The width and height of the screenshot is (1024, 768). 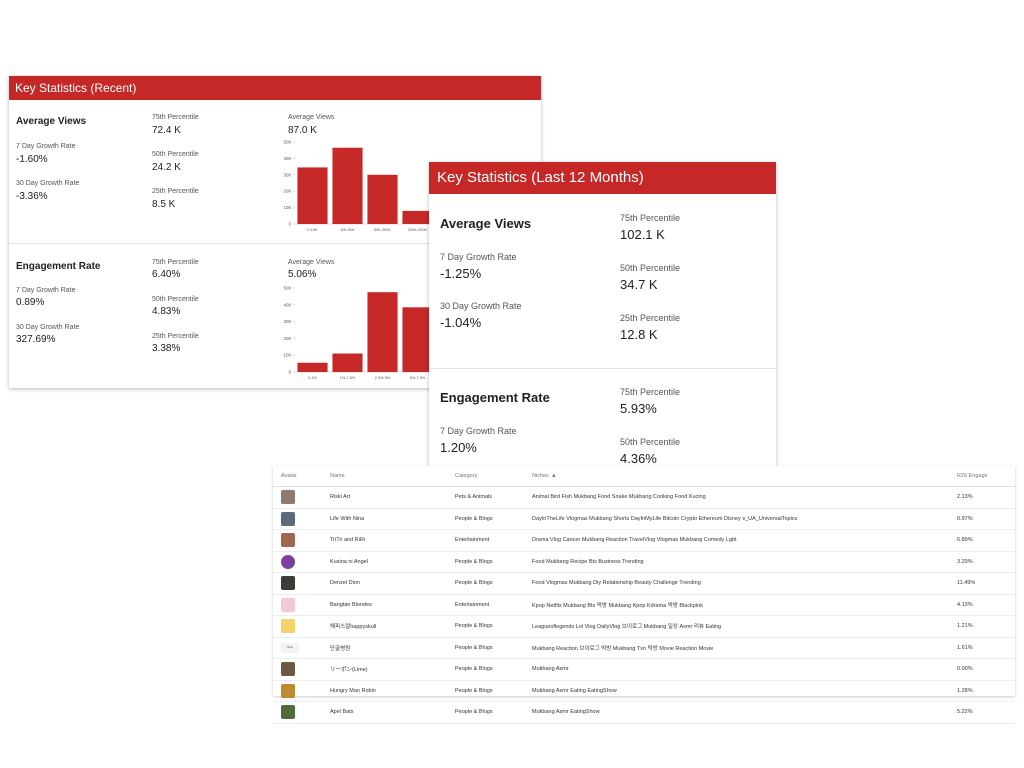 What do you see at coordinates (602, 178) in the screenshot?
I see `card-title: Key Statistics (Last 12 Months)` at bounding box center [602, 178].